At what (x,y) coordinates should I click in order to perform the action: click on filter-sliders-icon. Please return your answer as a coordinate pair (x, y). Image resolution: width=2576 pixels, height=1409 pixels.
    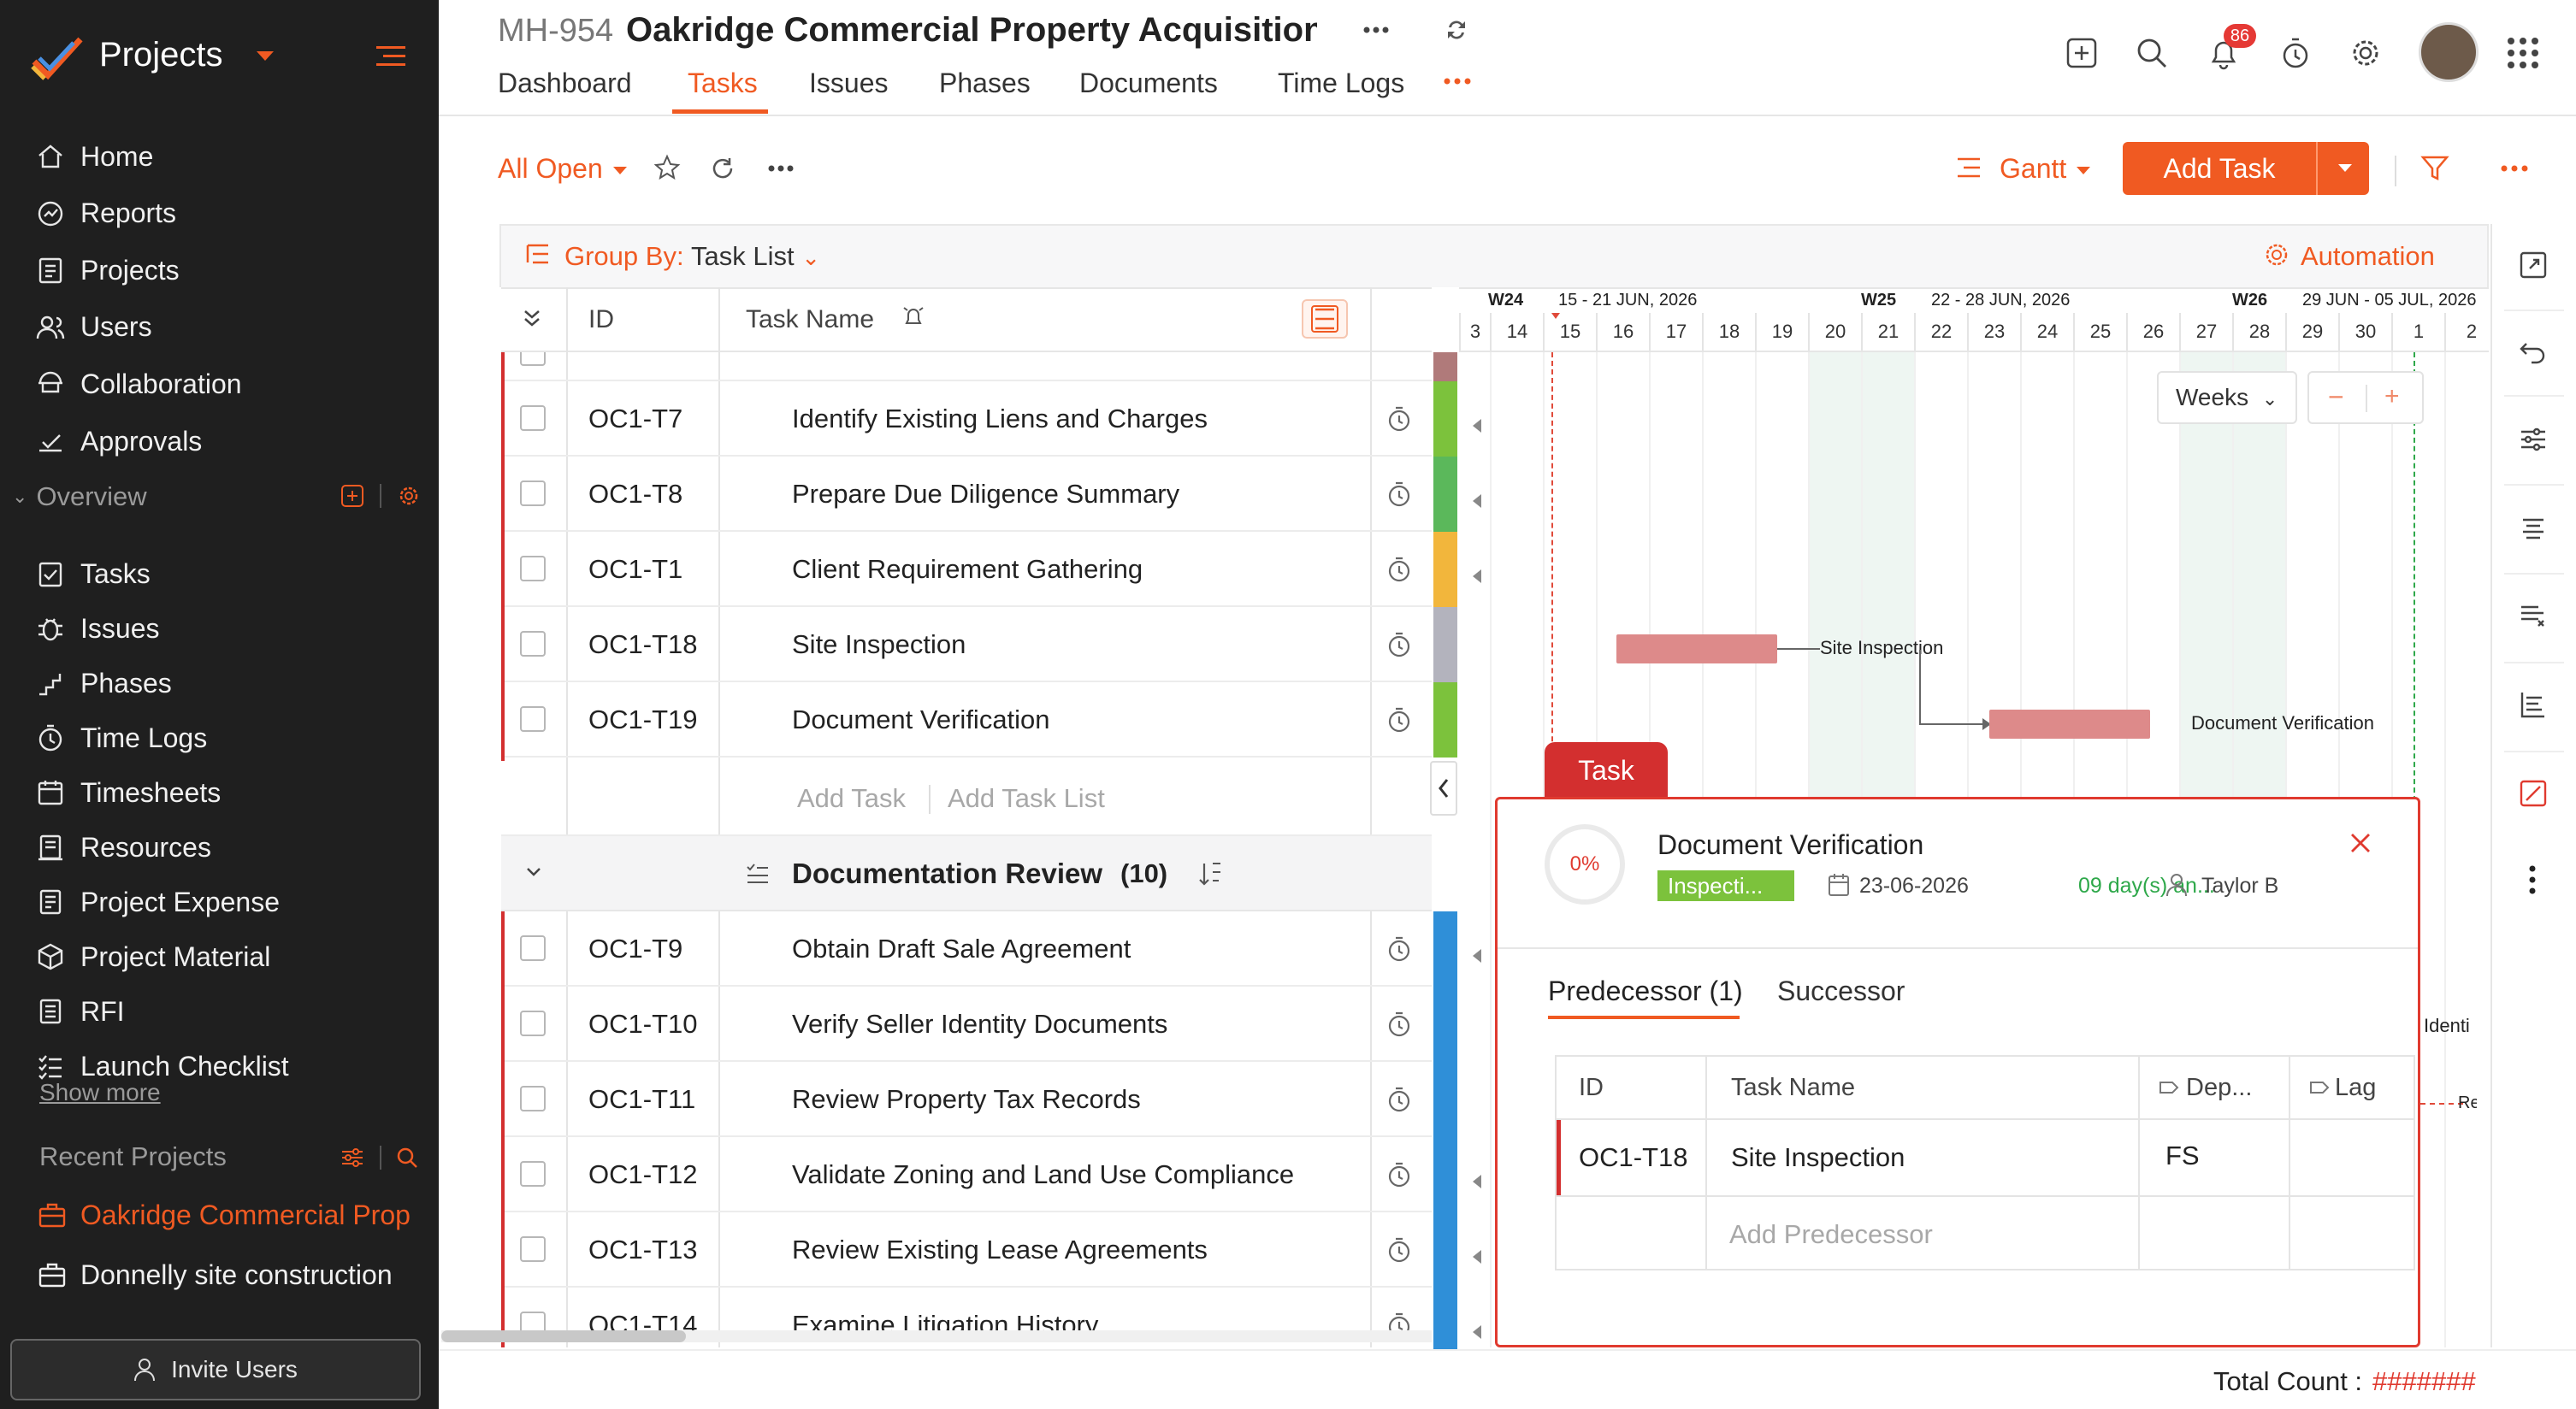
    Looking at the image, I should click on (352, 1158).